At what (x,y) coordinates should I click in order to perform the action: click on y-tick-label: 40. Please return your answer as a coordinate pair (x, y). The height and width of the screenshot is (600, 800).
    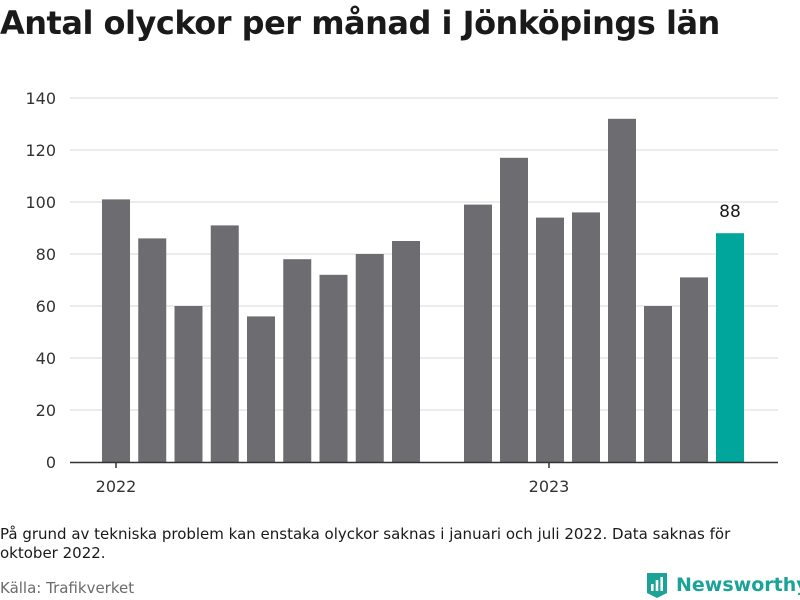
    Looking at the image, I should click on (46, 358).